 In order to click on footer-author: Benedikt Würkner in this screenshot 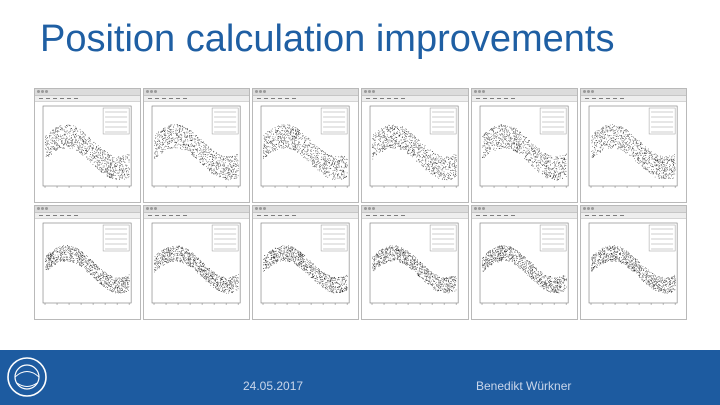, I will do `click(524, 386)`.